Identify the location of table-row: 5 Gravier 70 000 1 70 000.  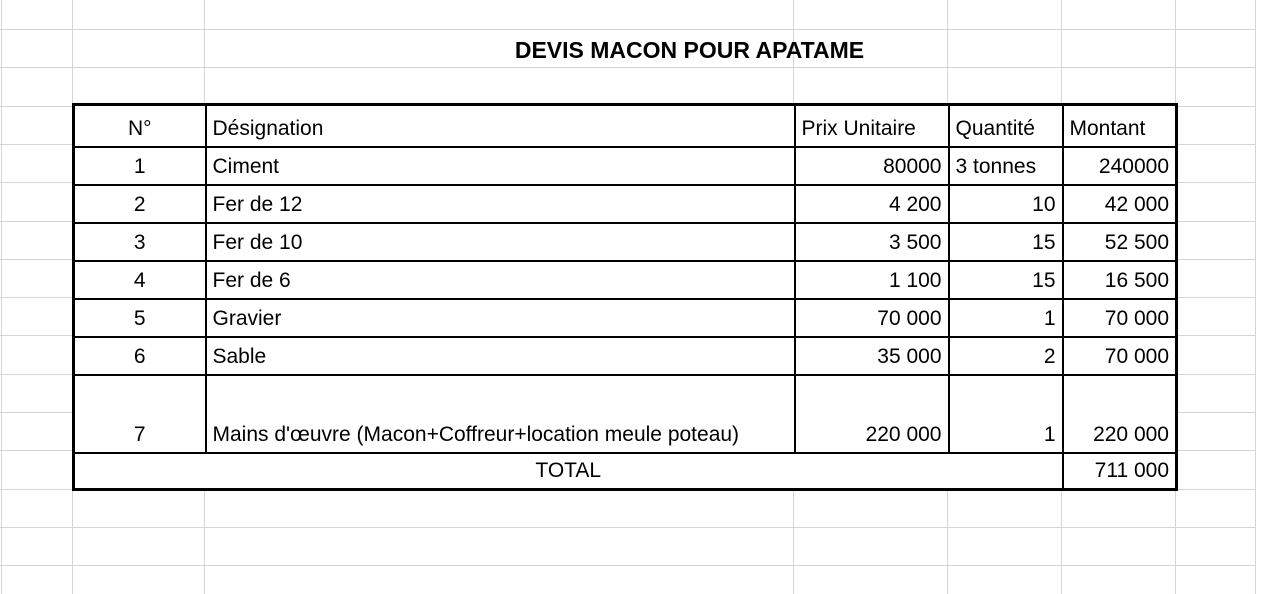
(625, 317).